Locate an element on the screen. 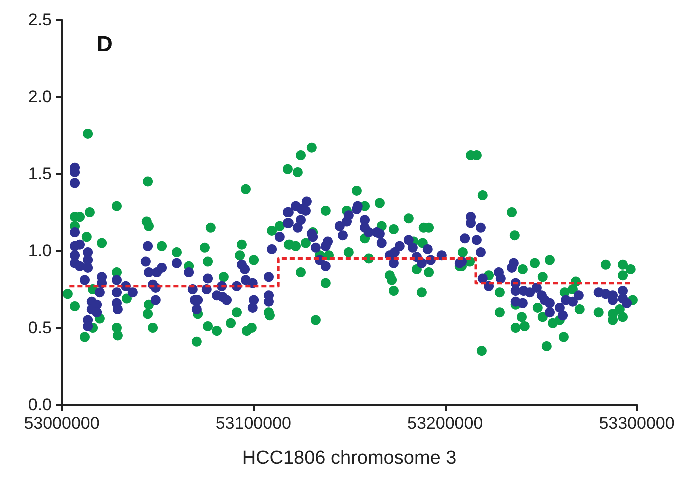  x-tick-label: 53300000 is located at coordinates (637, 423).